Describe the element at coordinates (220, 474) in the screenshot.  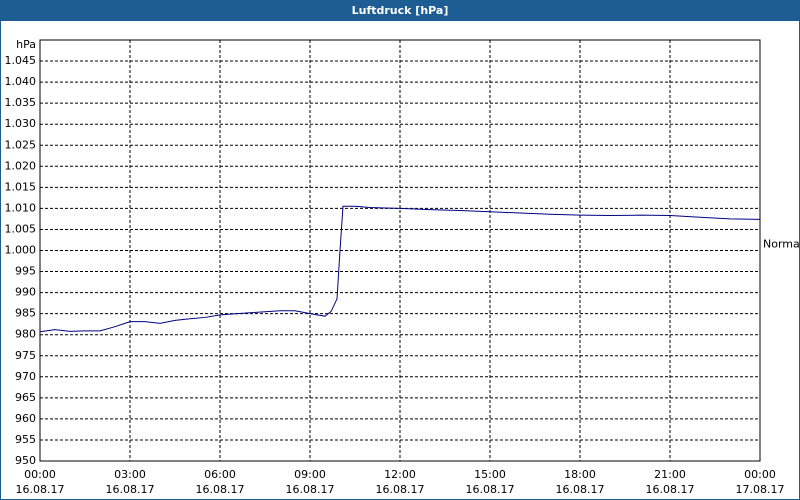
I see `x-tick-label: 06:00` at that location.